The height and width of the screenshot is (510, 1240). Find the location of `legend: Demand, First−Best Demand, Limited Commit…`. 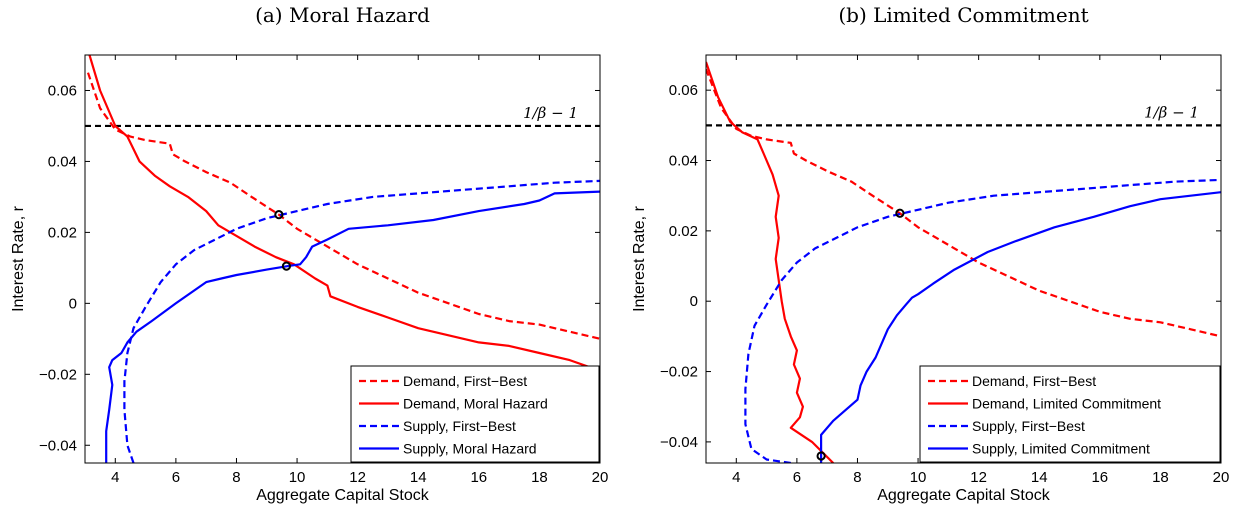

legend: Demand, First−Best Demand, Limited Commit… is located at coordinates (1070, 414).